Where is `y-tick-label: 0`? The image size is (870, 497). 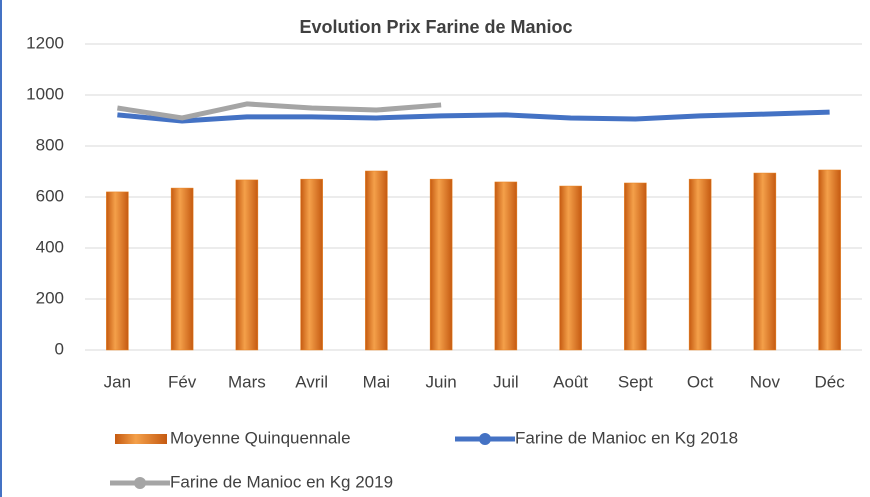
y-tick-label: 0 is located at coordinates (59, 348).